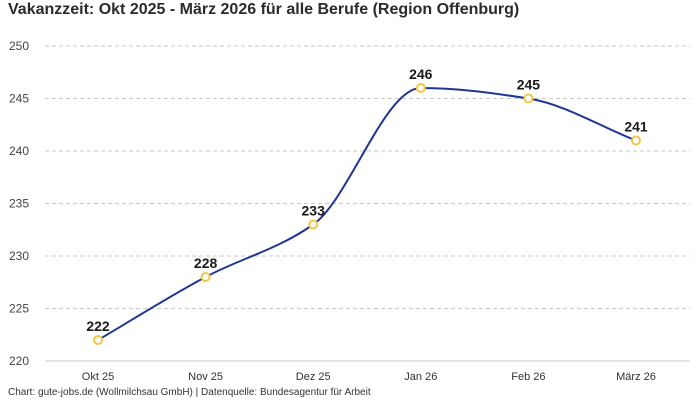 Image resolution: width=700 pixels, height=400 pixels. I want to click on x-tick-label: März 26, so click(636, 377).